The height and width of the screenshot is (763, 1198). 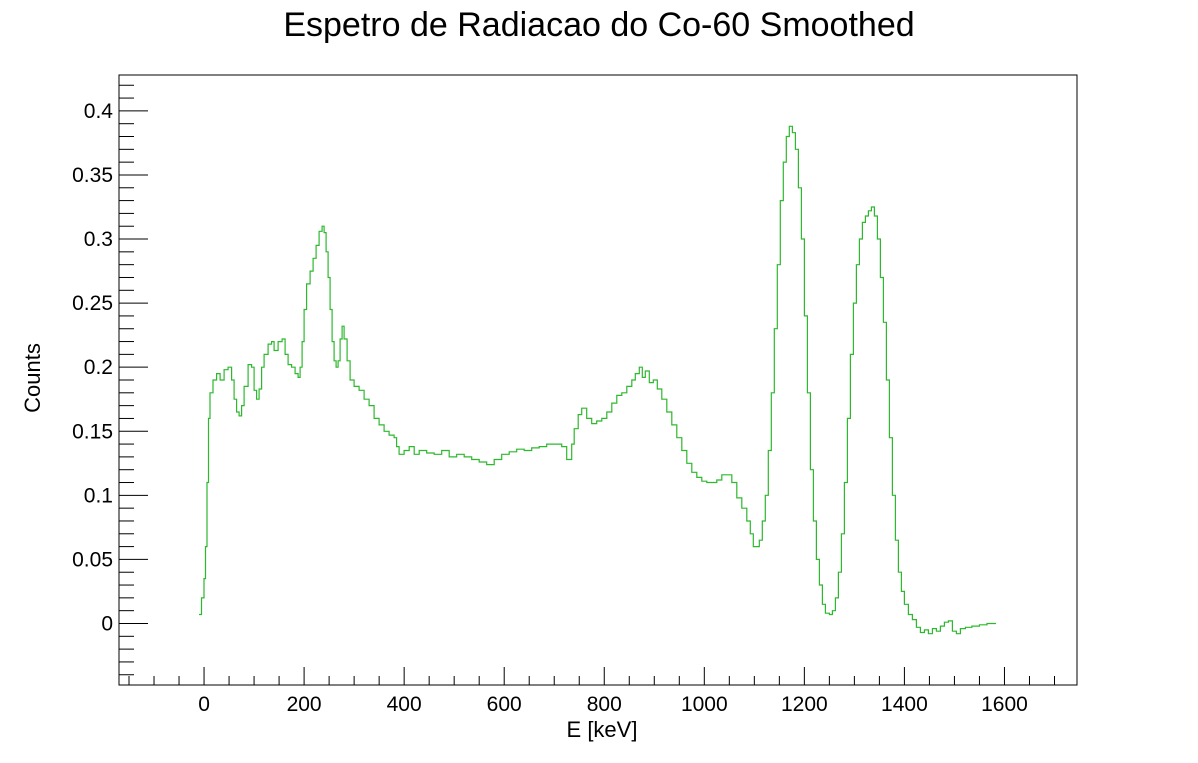 What do you see at coordinates (107, 623) in the screenshot?
I see `y-tick-label: 0` at bounding box center [107, 623].